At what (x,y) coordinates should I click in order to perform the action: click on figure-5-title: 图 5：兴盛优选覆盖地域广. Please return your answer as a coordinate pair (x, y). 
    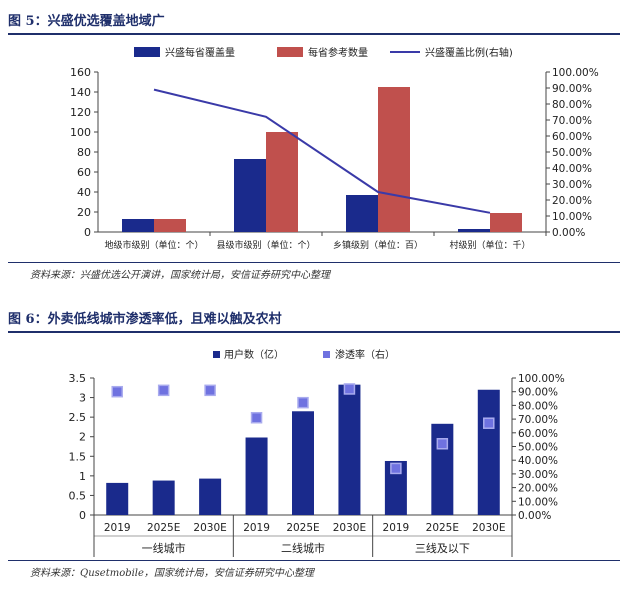
    Looking at the image, I should click on (86, 21).